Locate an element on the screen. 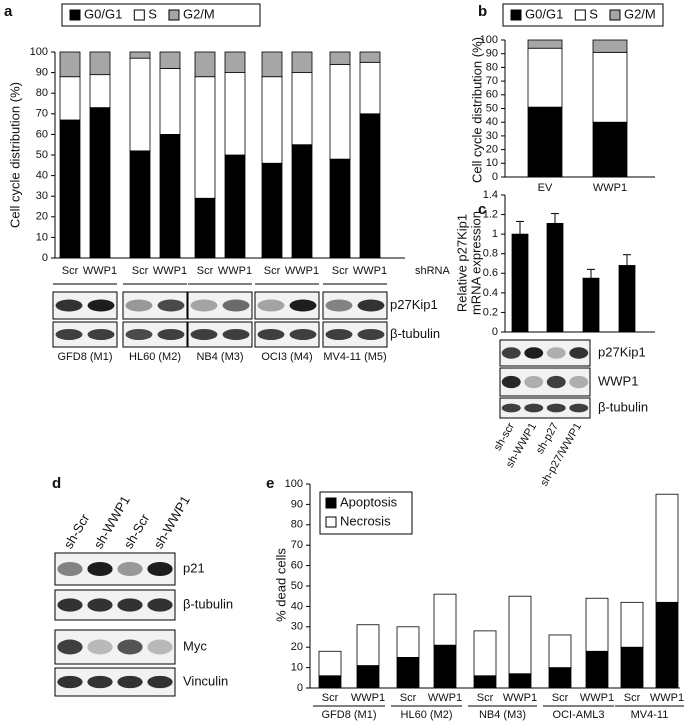  legend-box is located at coordinates (161, 15).